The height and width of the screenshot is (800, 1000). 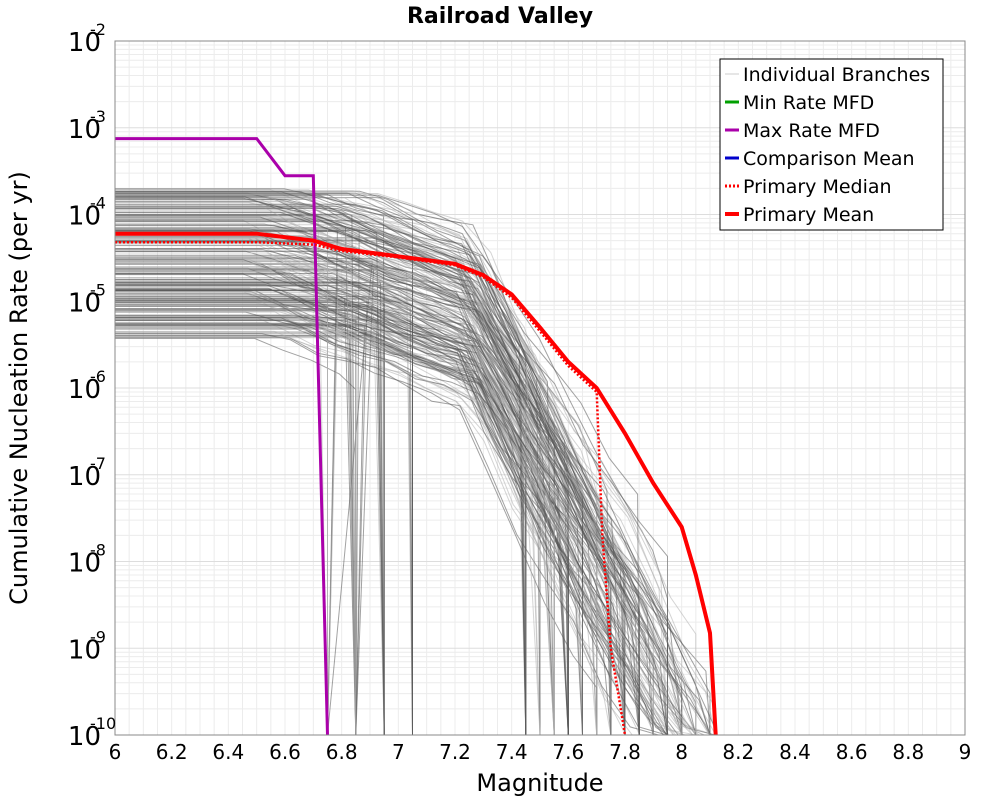 I want to click on x-tick-label: 9, so click(x=965, y=752).